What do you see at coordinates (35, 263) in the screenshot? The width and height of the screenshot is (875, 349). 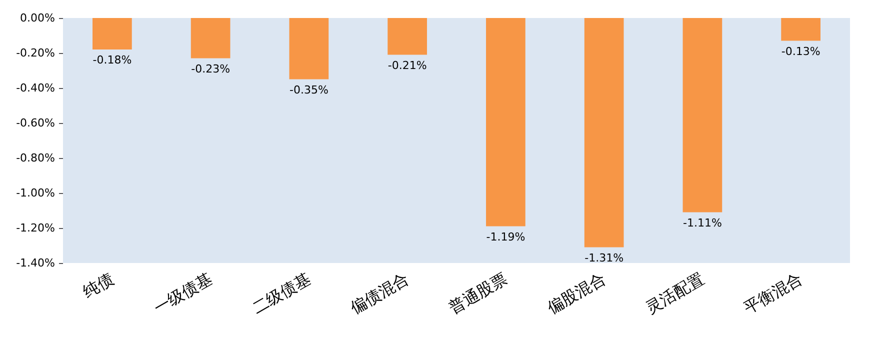 I see `y-tick-label: -1.40%` at bounding box center [35, 263].